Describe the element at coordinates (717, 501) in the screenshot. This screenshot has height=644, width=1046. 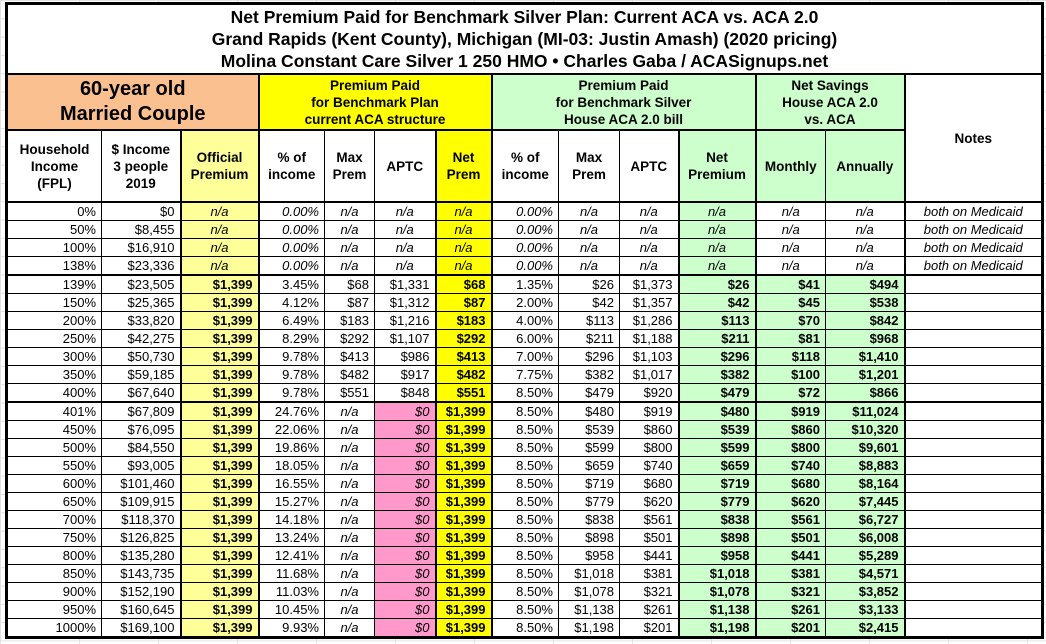
I see `cell-aca2_net: $779` at that location.